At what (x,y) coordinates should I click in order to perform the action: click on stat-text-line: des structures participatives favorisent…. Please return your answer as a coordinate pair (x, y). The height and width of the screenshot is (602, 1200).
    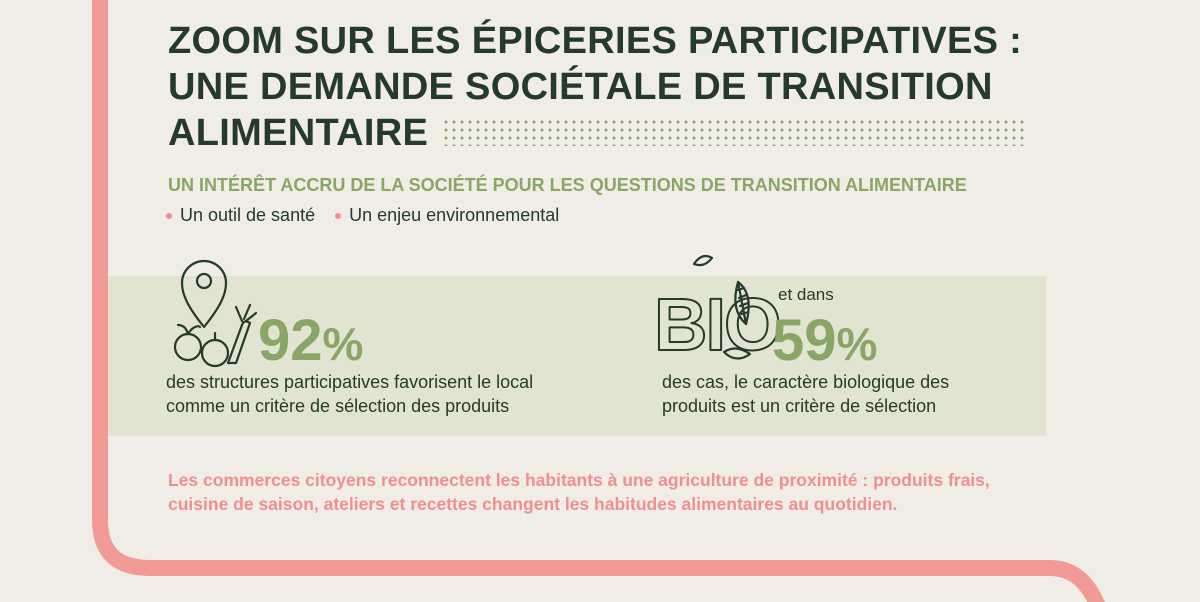
    Looking at the image, I should click on (350, 382).